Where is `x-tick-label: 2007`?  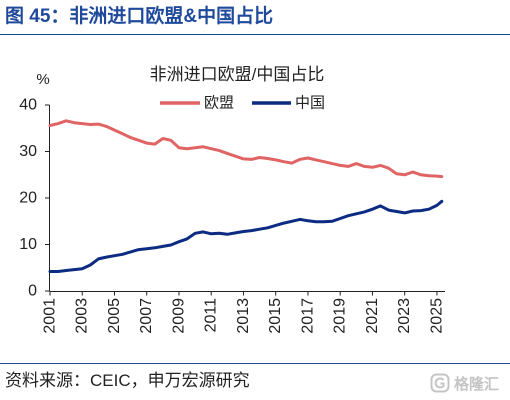 x-tick-label: 2007 is located at coordinates (146, 316).